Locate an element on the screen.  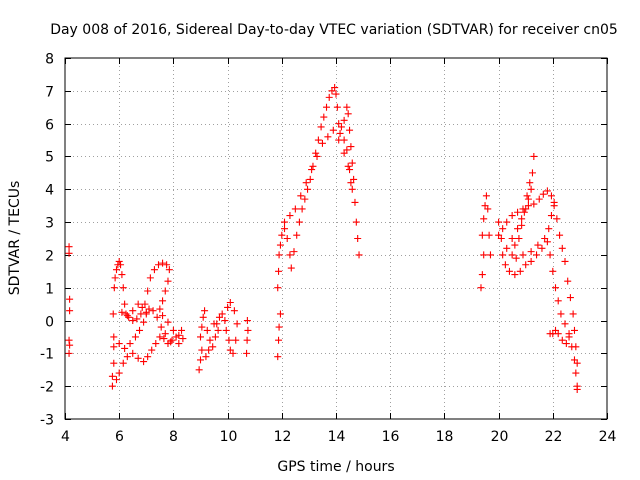
x-tick-label: 16 is located at coordinates (391, 437).